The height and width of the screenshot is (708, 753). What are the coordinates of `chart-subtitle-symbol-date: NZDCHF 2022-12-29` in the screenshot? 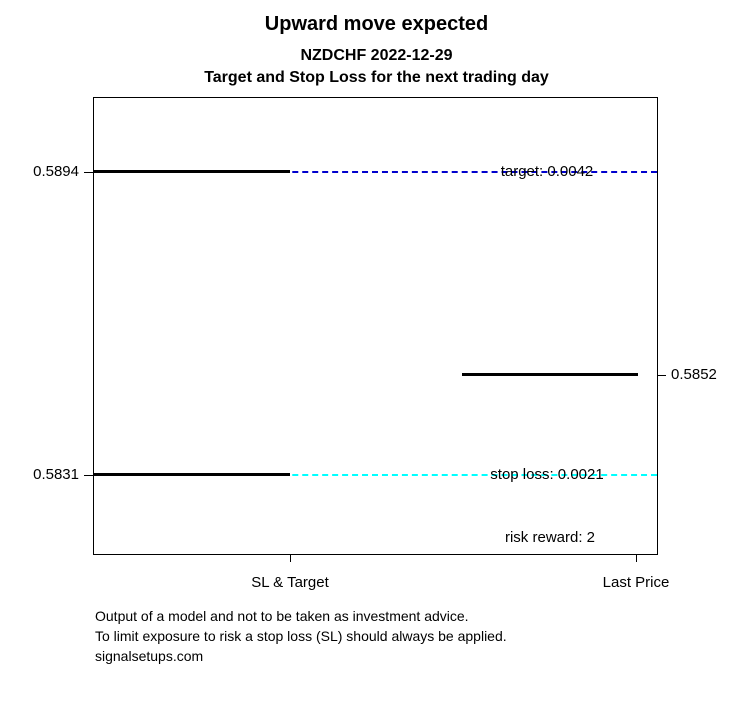 It's located at (376, 55).